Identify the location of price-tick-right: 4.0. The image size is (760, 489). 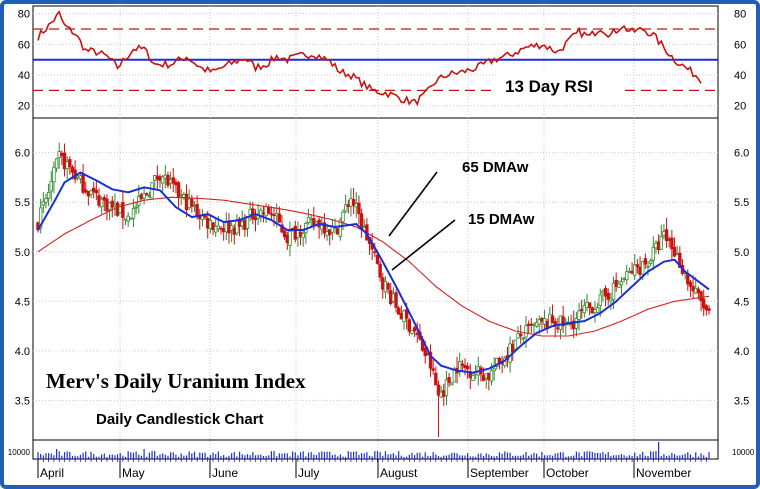
(741, 352).